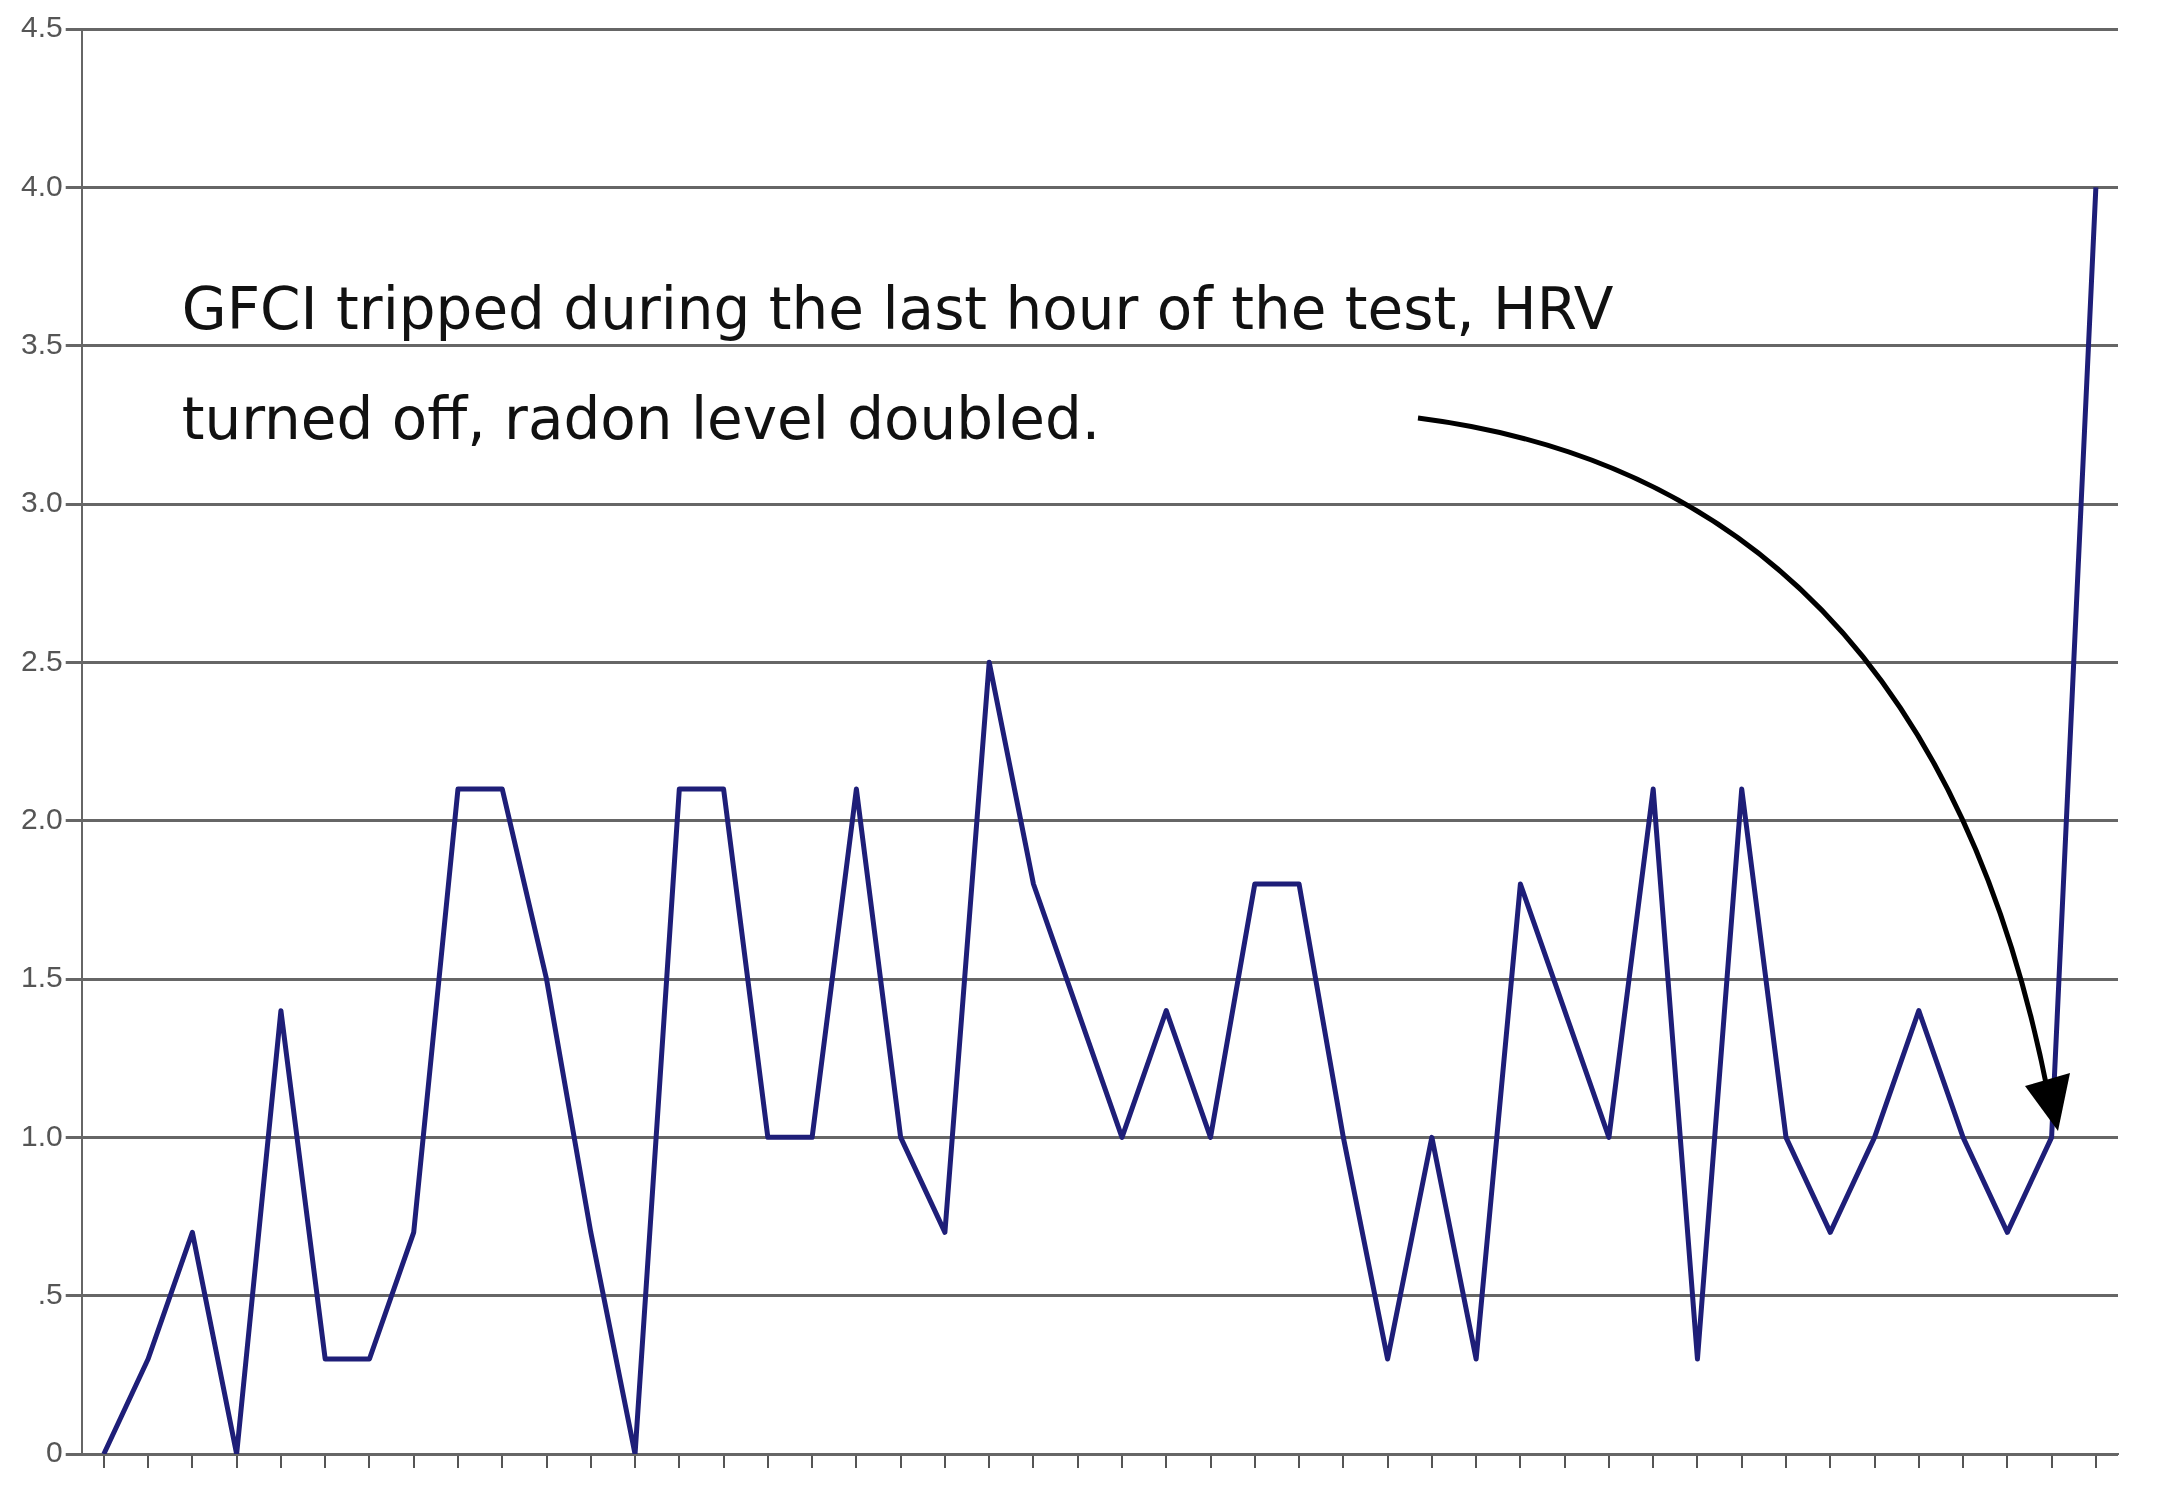 The width and height of the screenshot is (2160, 1512). Describe the element at coordinates (41, 27) in the screenshot. I see `y-tick-label: 4.5` at that location.